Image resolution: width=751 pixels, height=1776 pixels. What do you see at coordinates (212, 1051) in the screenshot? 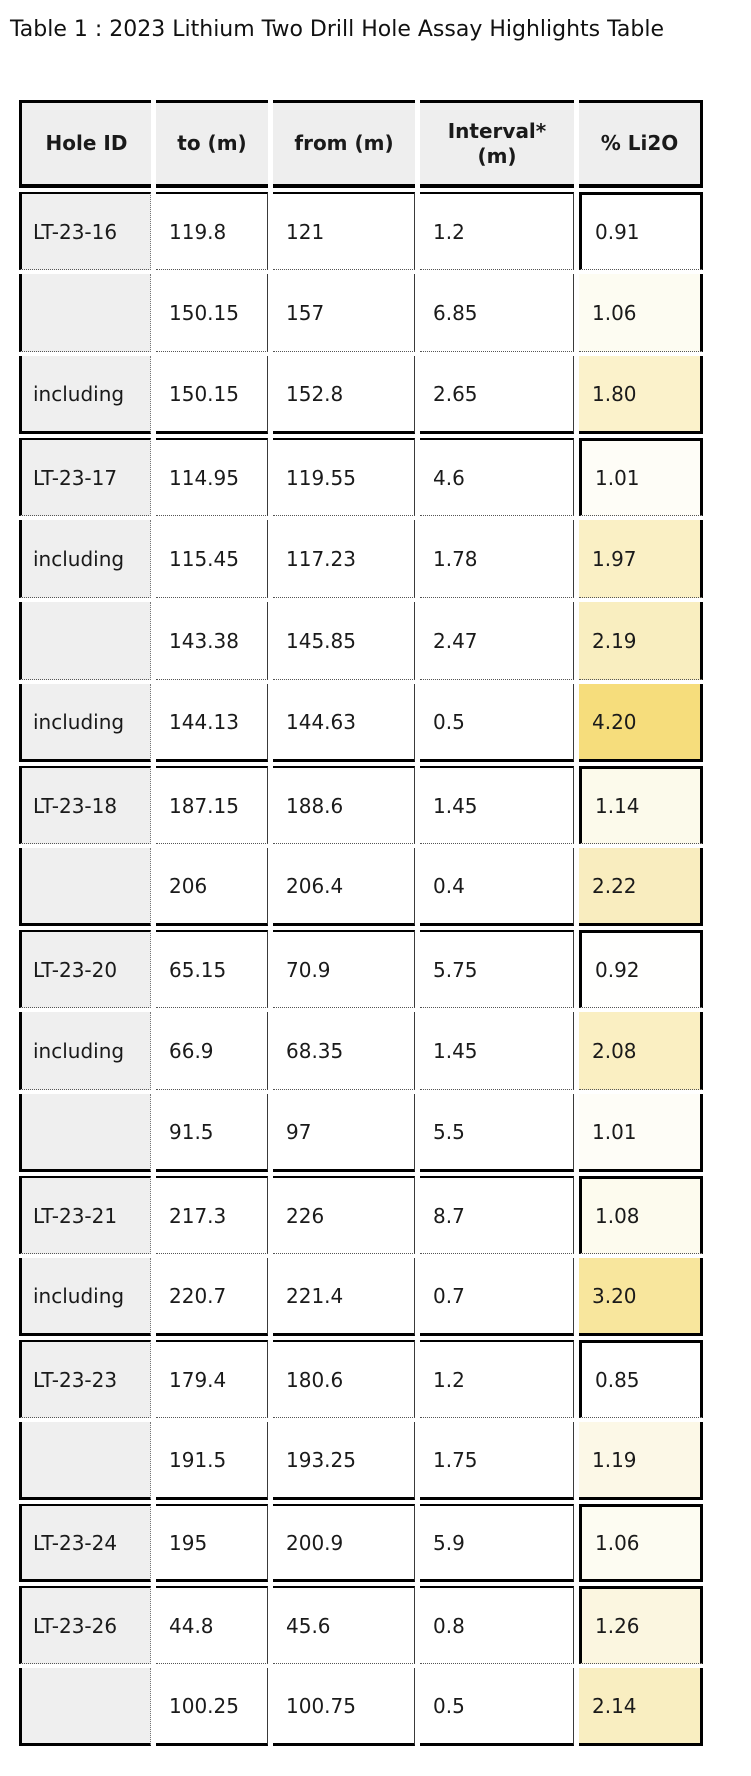
I see `to-cell: 66.9` at bounding box center [212, 1051].